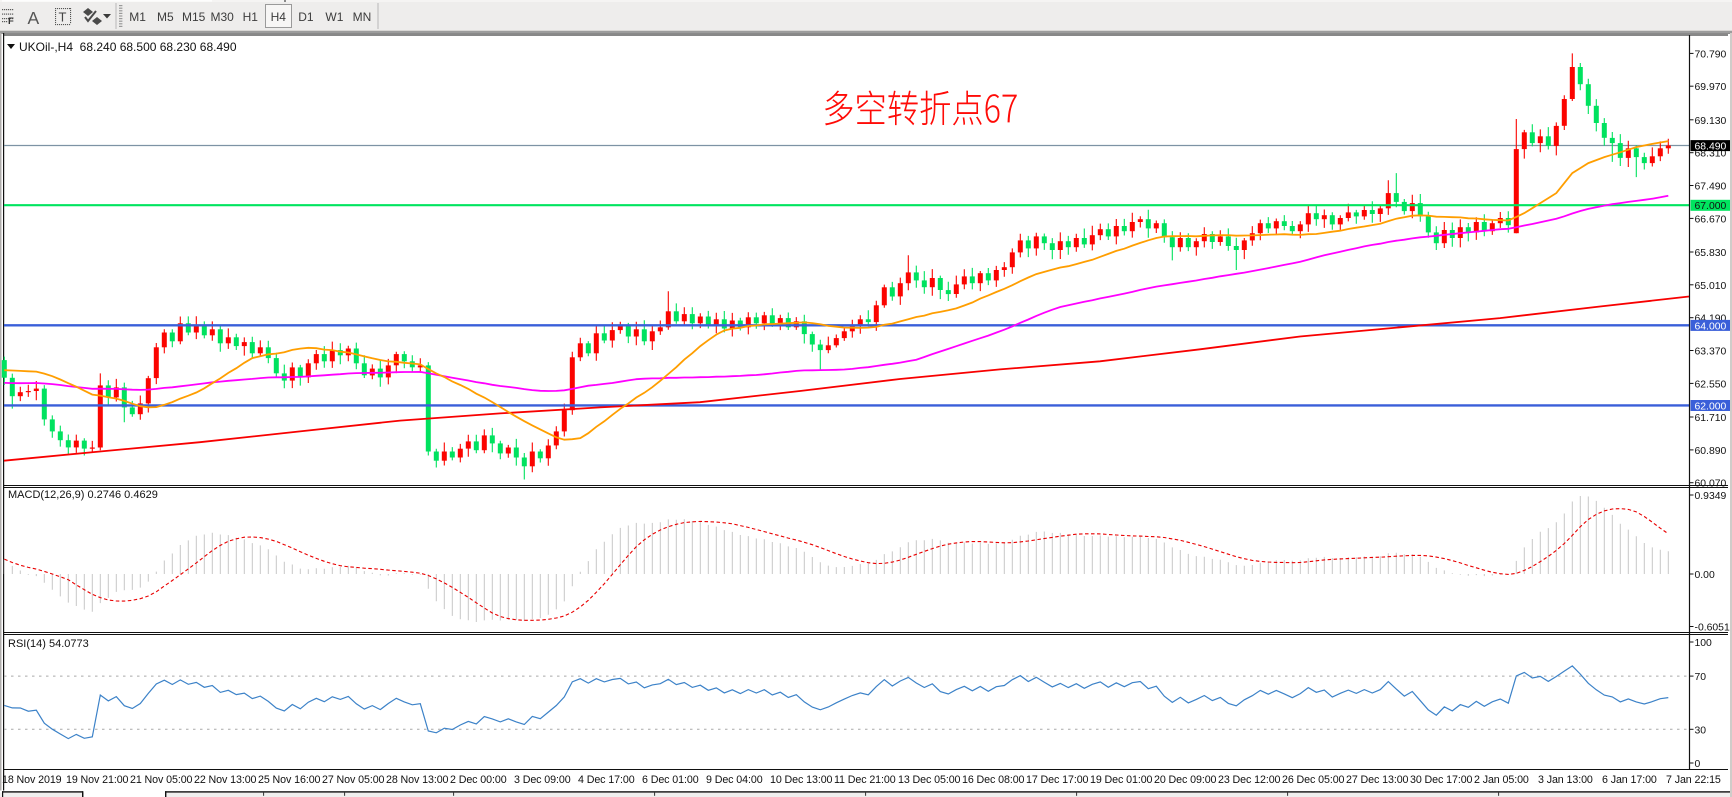 Image resolution: width=1732 pixels, height=797 pixels. What do you see at coordinates (1565, 780) in the screenshot?
I see `svg-text: 3 Jan 13:00` at bounding box center [1565, 780].